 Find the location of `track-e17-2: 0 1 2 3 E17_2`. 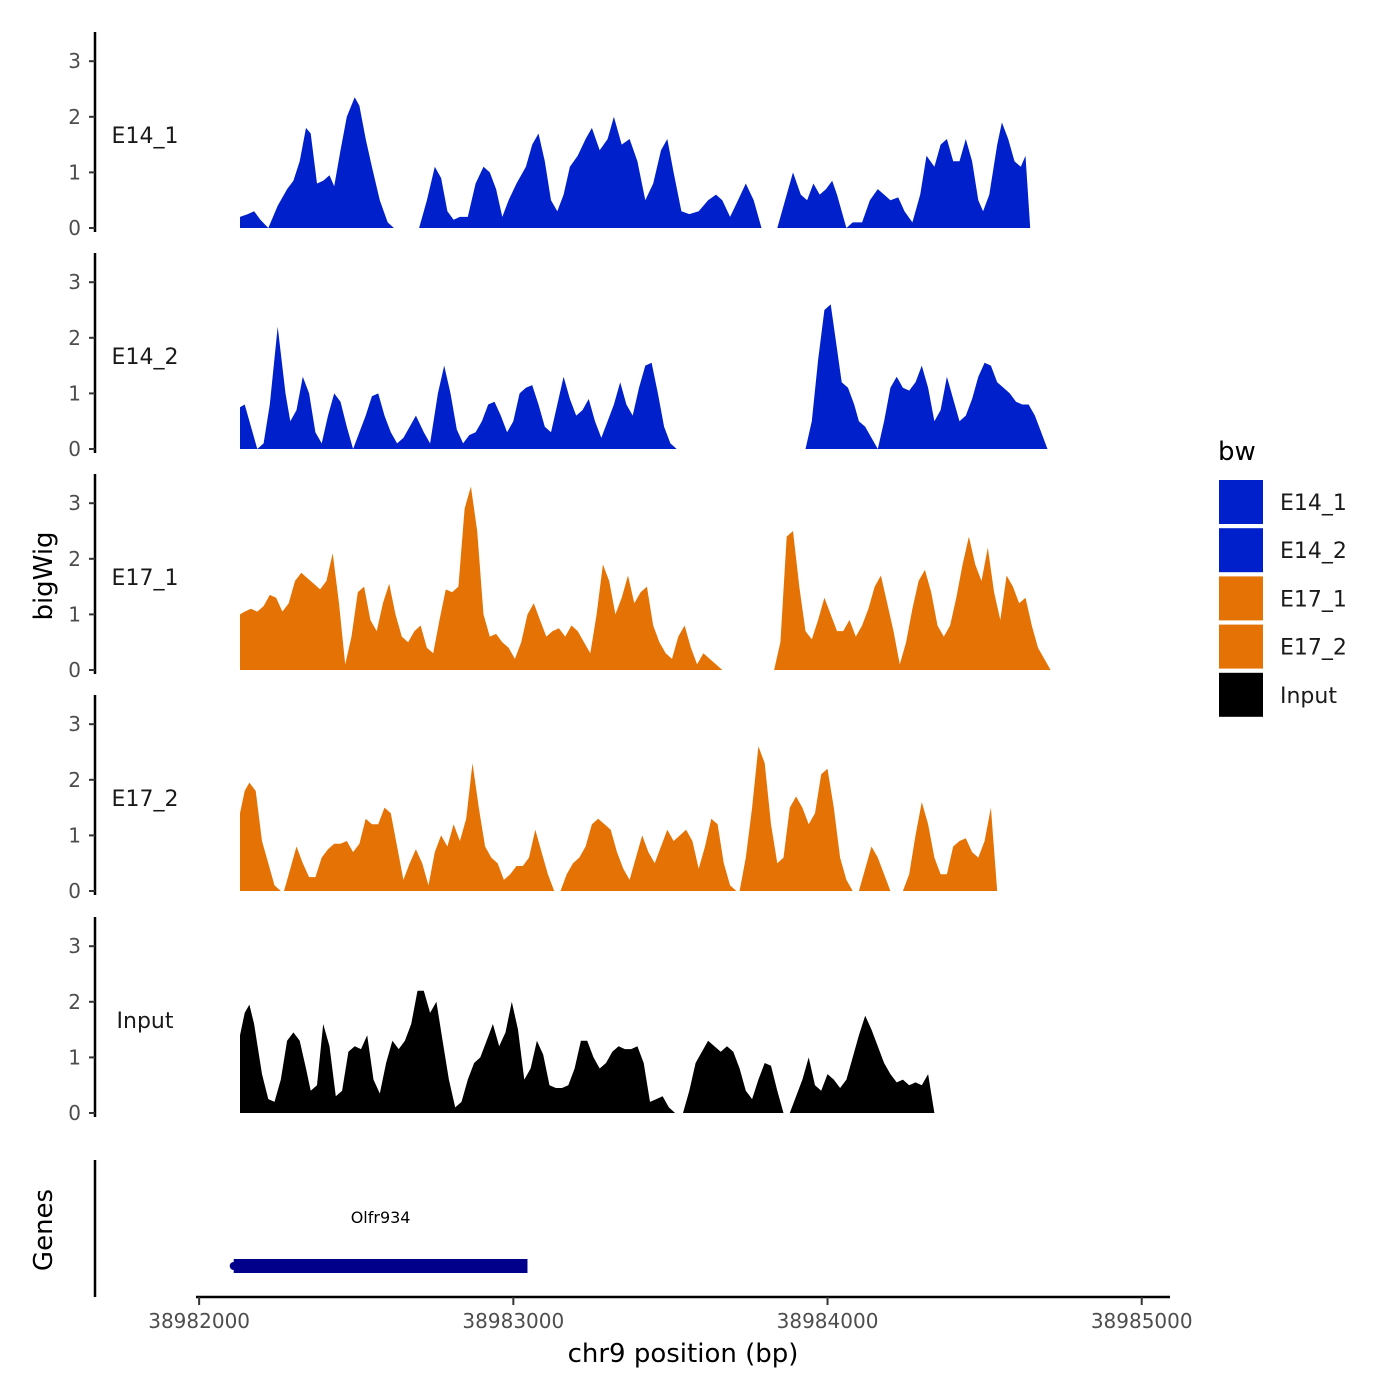

track-e17-2: 0 1 2 3 E17_2 is located at coordinates (533, 799).